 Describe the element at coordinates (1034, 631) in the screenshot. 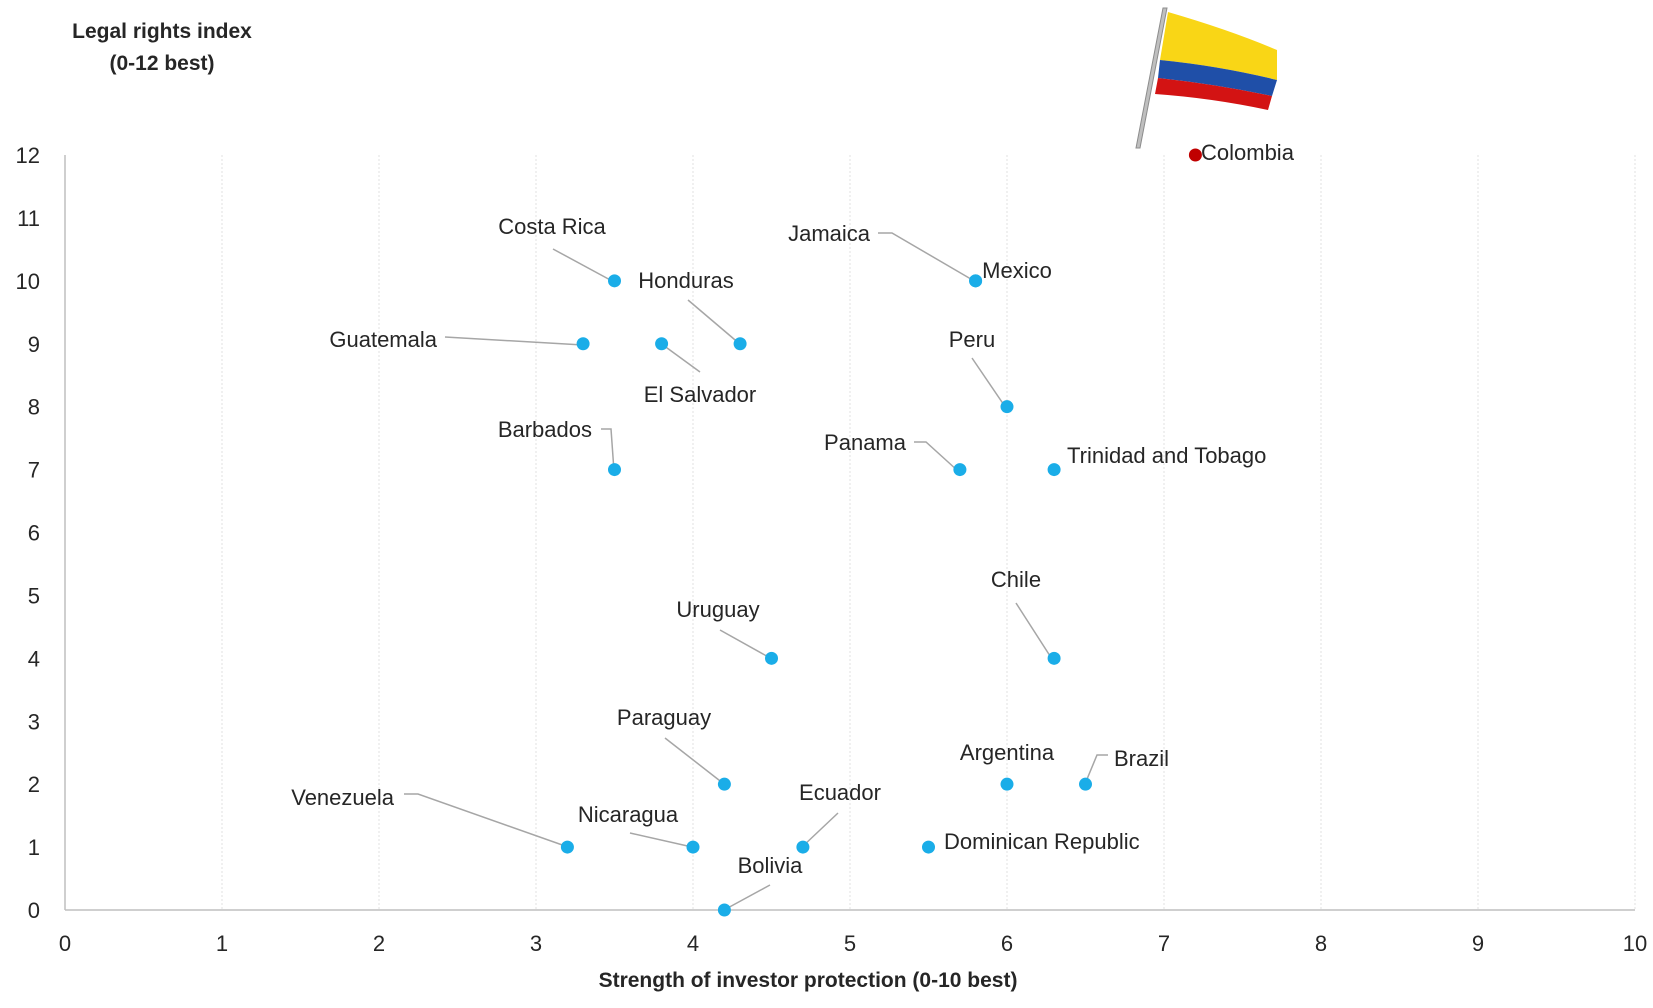

I see `leader-line-chile` at that location.